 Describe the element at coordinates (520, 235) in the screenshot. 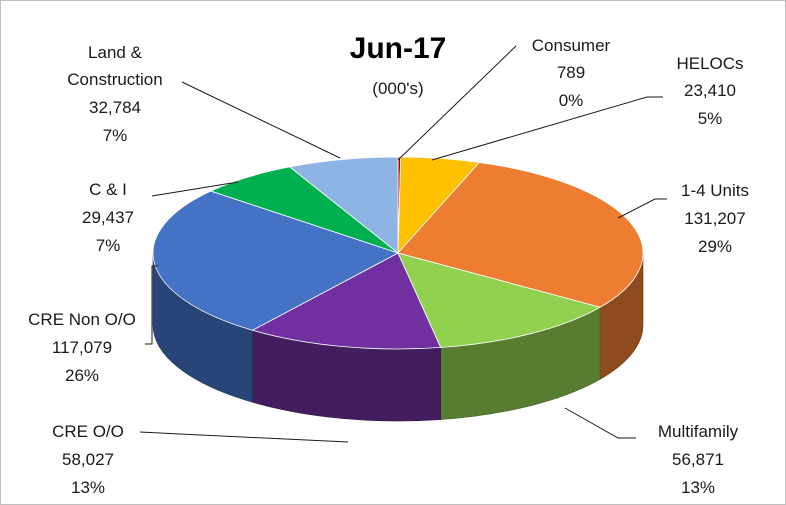

I see `pie-slice-1-4-units` at that location.